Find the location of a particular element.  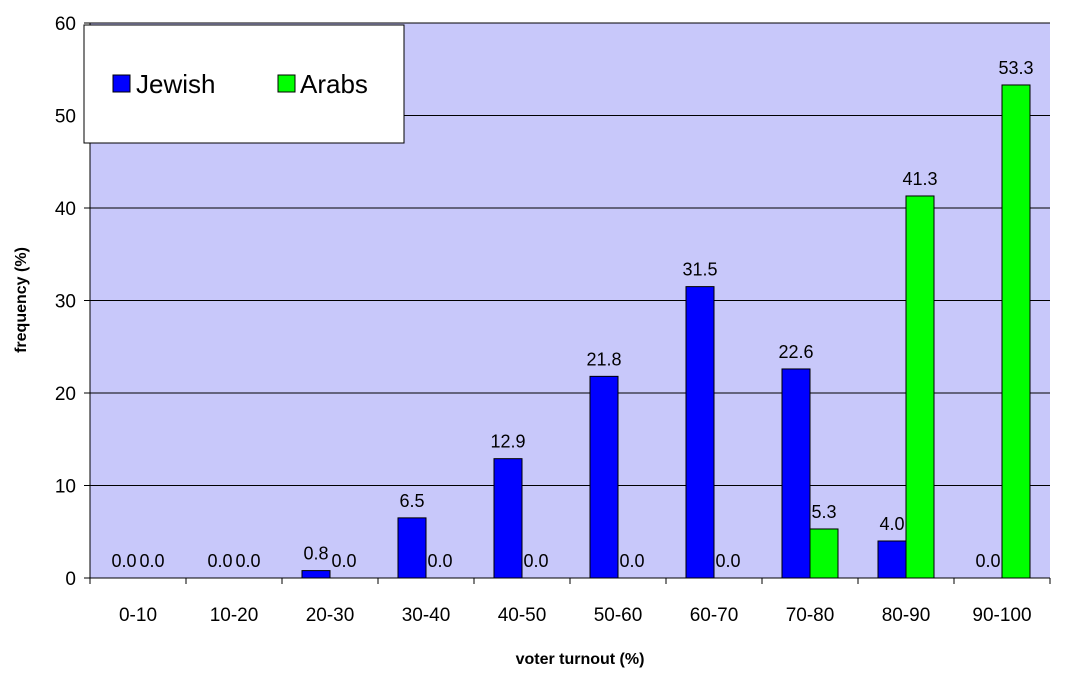

legend: Jewish Arabs is located at coordinates (244, 84).